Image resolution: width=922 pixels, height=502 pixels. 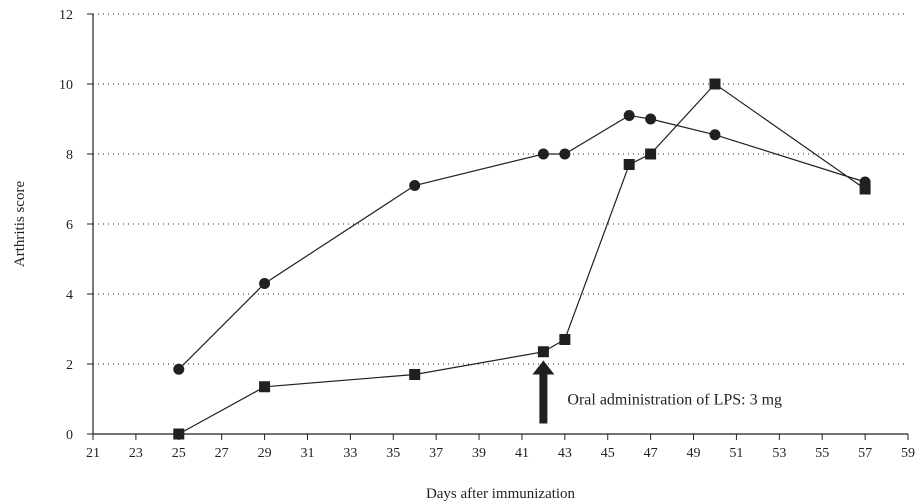 What do you see at coordinates (69, 295) in the screenshot?
I see `y-tick-label-4: 4` at bounding box center [69, 295].